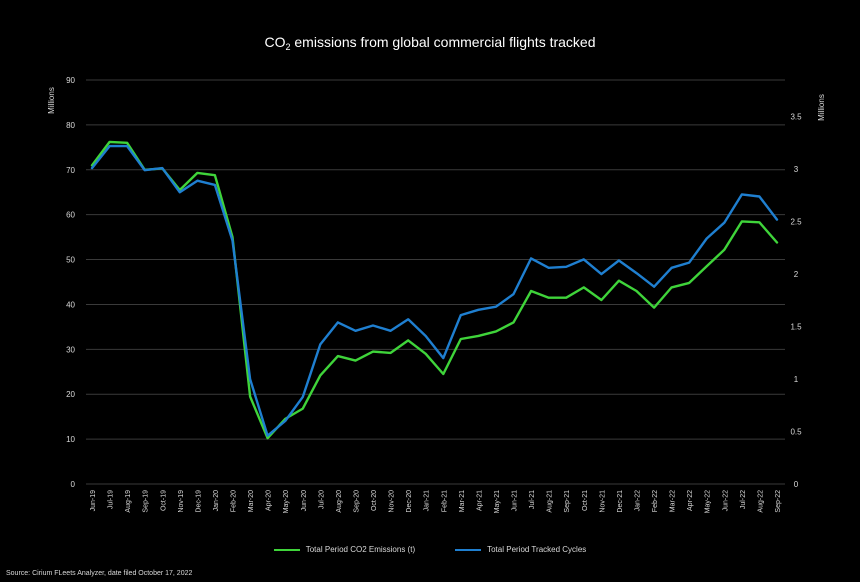  Describe the element at coordinates (821, 107) in the screenshot. I see `right-axis-unit: Millions` at that location.